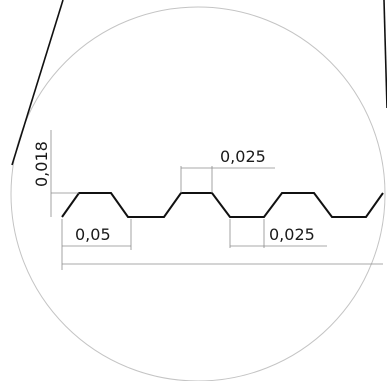 This screenshot has height=381, width=387. I want to click on valley-width-dimension: 0,025, so click(278, 233).